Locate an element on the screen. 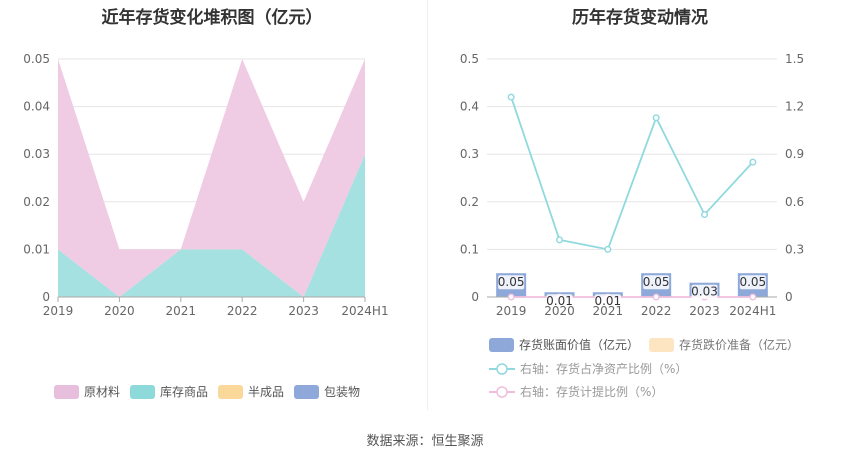 This screenshot has width=850, height=459. y-left-tick-label: 0.3 is located at coordinates (469, 154).